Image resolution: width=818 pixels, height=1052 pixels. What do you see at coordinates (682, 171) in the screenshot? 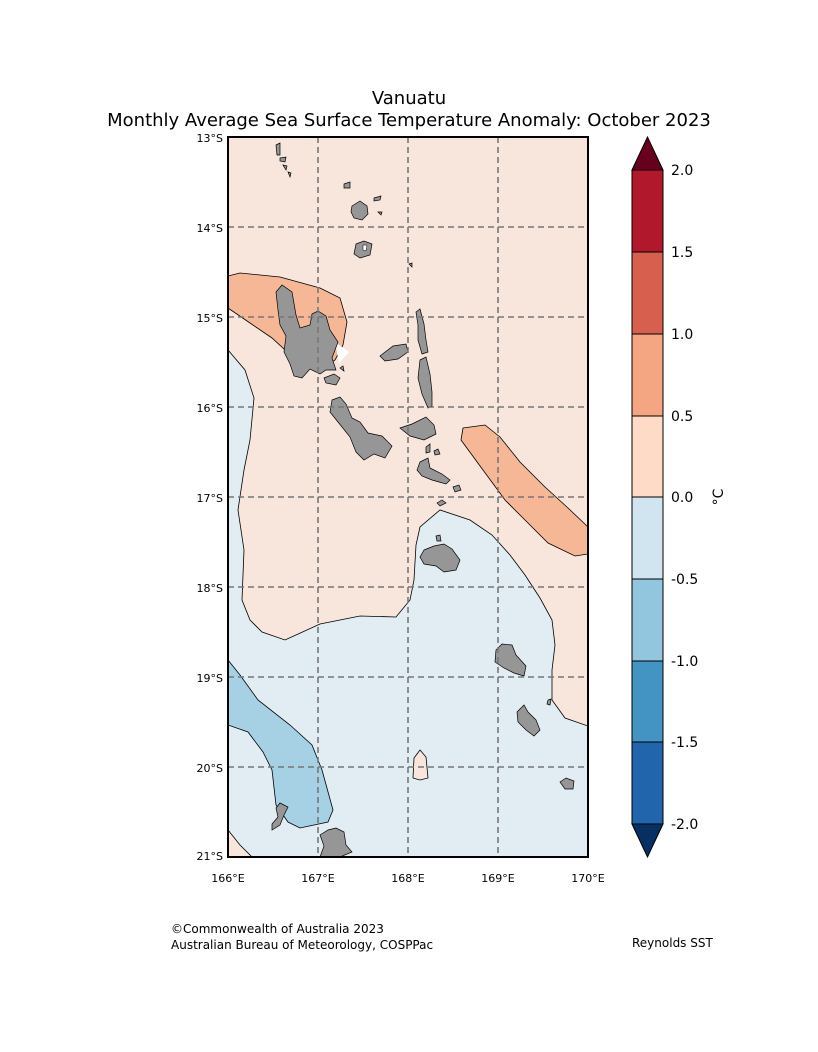
I see `colorbar-tick-label: 2.0` at bounding box center [682, 171].